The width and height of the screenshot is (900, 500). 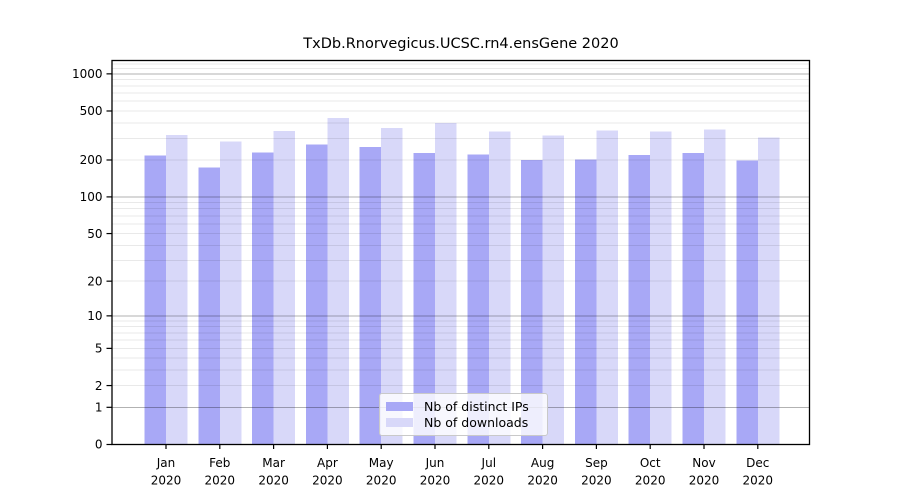 What do you see at coordinates (499, 288) in the screenshot?
I see `bar-downloads-jul` at bounding box center [499, 288].